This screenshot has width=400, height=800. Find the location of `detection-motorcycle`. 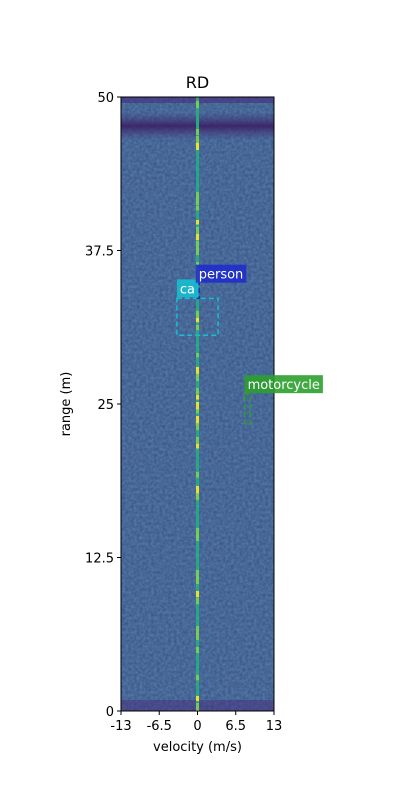

detection-motorcycle is located at coordinates (247, 409).